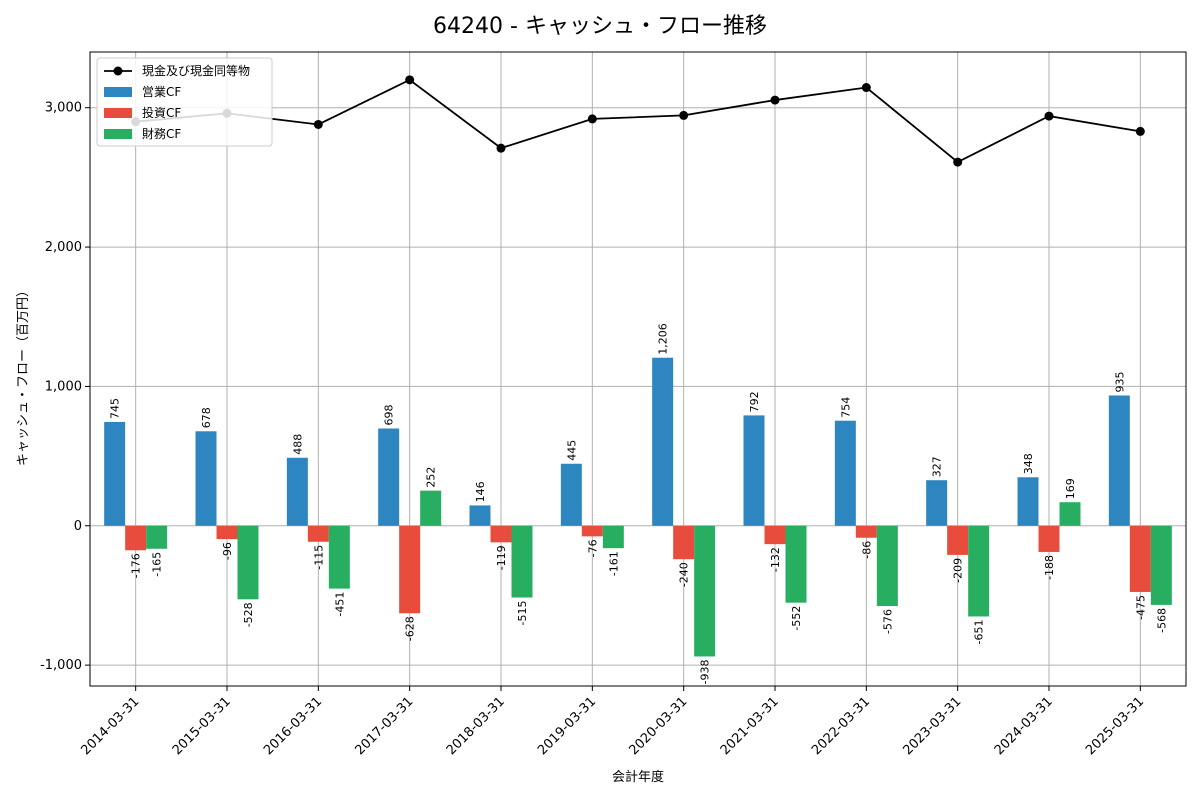  I want to click on bar-value-label: 169, so click(1070, 488).